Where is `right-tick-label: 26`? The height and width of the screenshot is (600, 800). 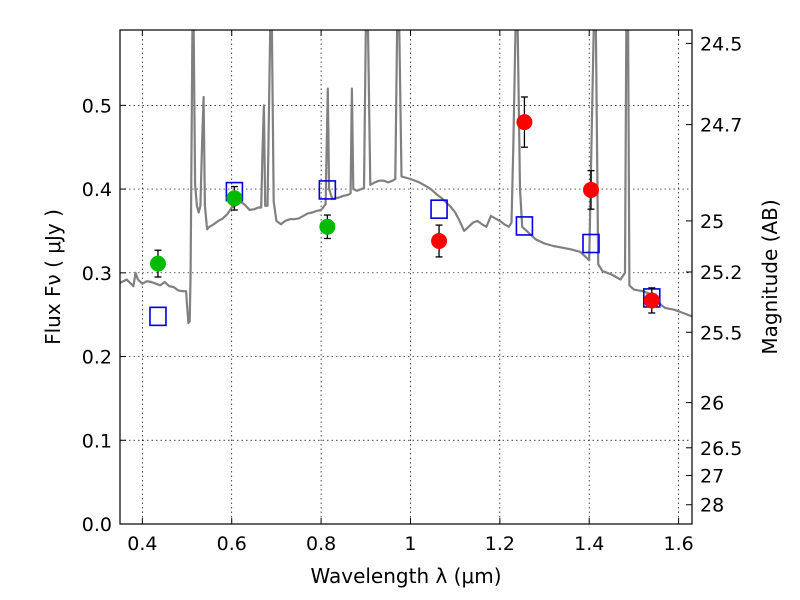 right-tick-label: 26 is located at coordinates (712, 404).